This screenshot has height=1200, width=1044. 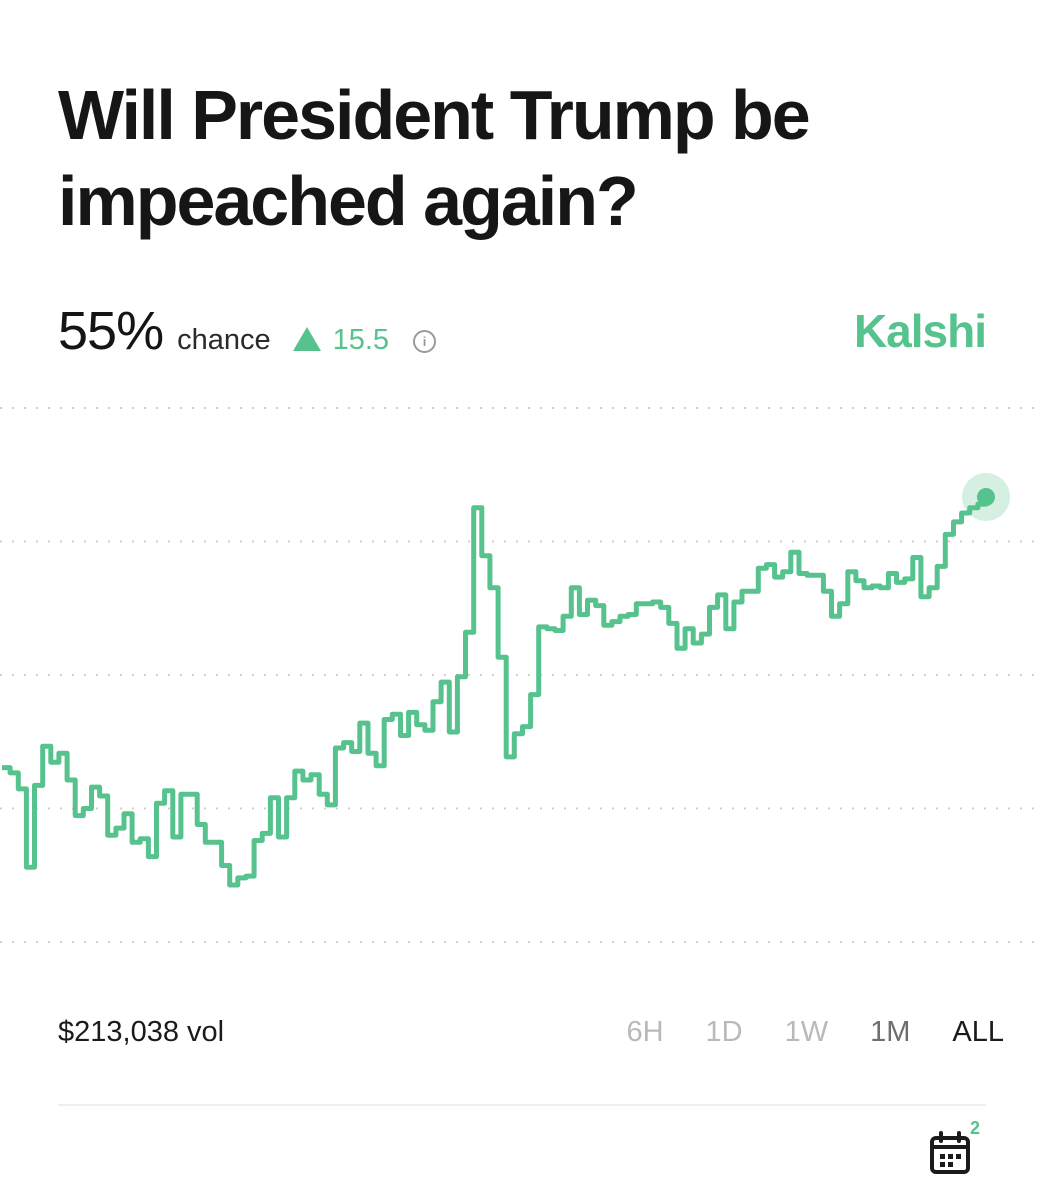 What do you see at coordinates (522, 1105) in the screenshot?
I see `divider` at bounding box center [522, 1105].